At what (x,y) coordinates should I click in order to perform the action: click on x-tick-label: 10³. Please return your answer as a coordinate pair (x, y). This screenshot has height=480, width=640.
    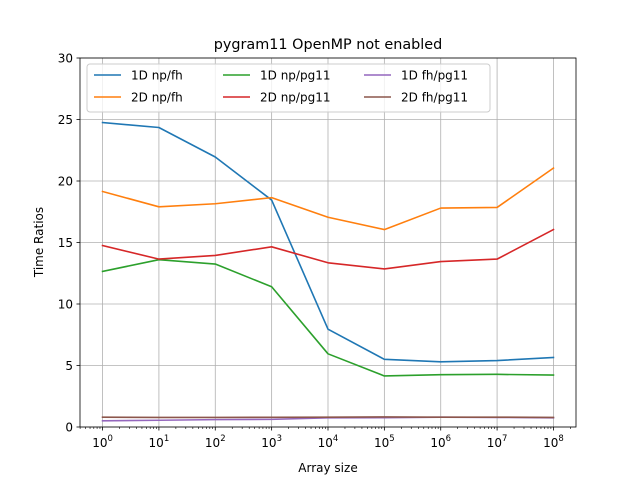
    Looking at the image, I should click on (271, 442).